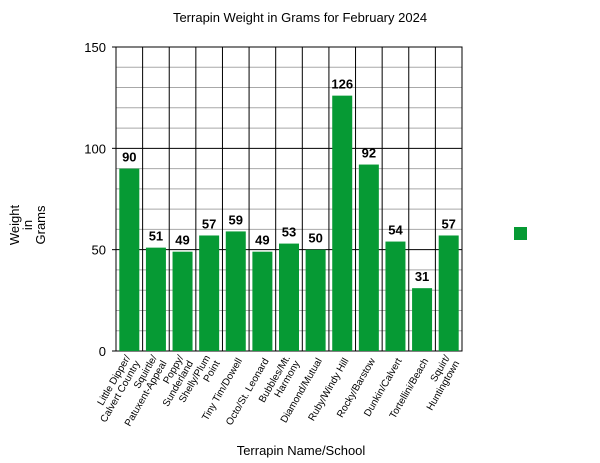 The image size is (600, 463). I want to click on data-label: 51, so click(156, 236).